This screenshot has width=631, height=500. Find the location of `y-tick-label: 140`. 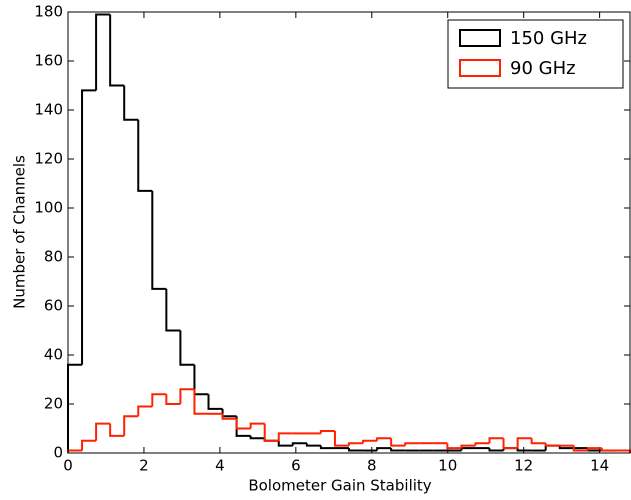

y-tick-label: 140 is located at coordinates (48, 110).